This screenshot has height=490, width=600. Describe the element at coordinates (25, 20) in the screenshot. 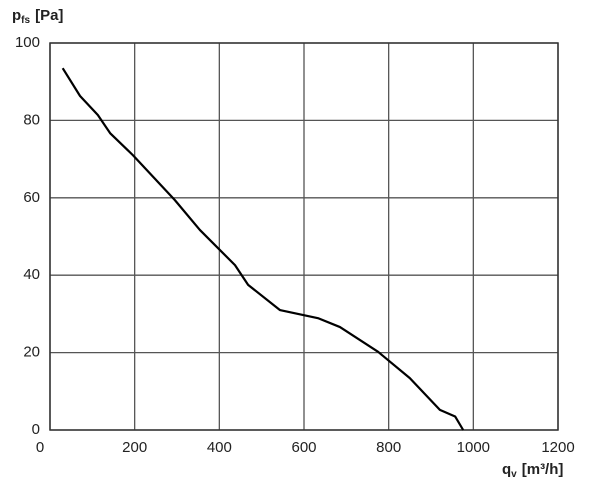

I see `y-label-sub: fs` at that location.